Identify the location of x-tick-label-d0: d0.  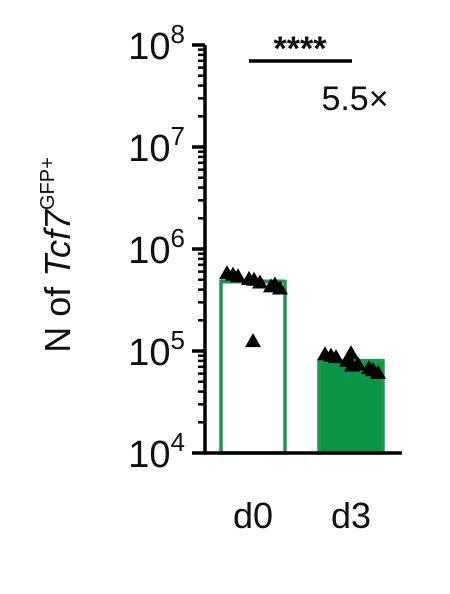
(253, 515).